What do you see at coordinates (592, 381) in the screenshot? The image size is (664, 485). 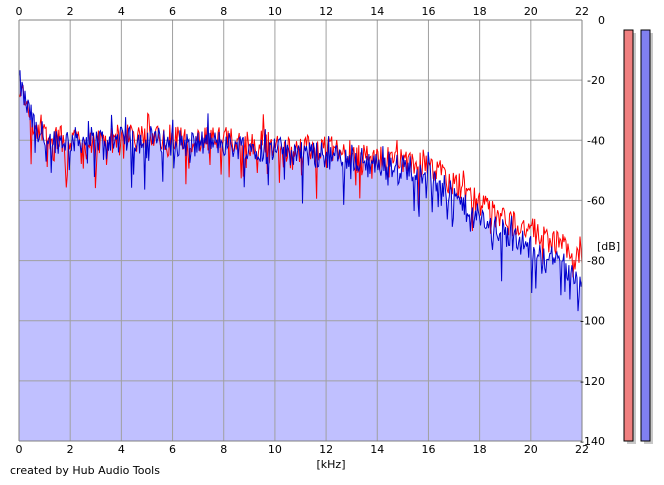 I see `y-tick-label: -120` at bounding box center [592, 381].